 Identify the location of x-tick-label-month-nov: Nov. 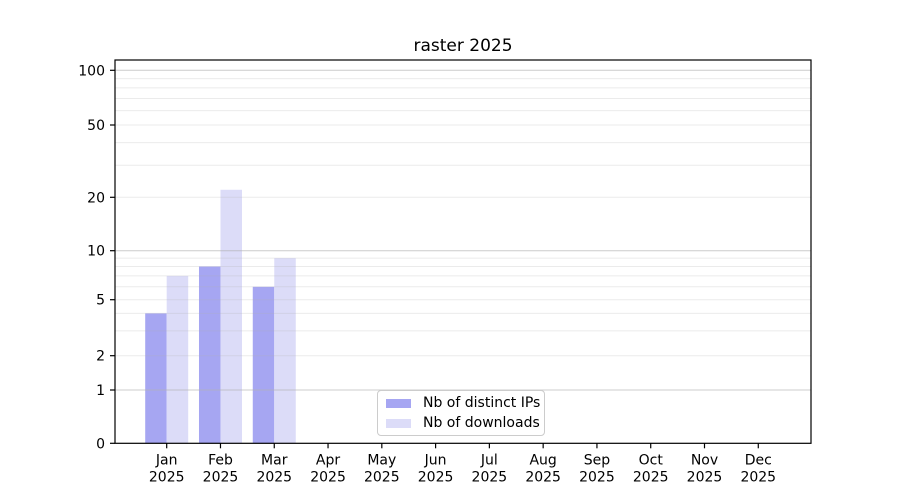
(704, 460).